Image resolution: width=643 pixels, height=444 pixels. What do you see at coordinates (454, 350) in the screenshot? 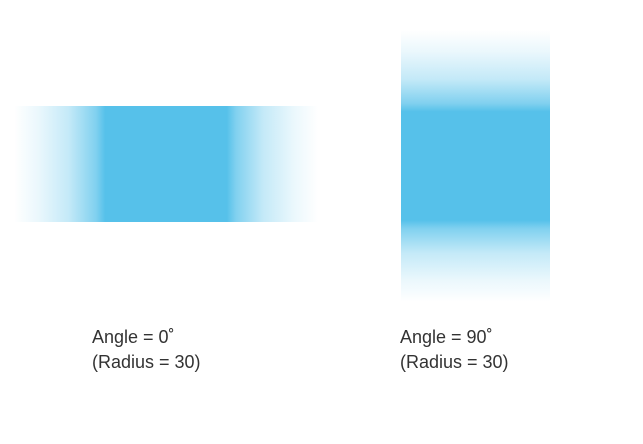
I see `caption-angle-90: Angle = 90˚ (Radius = 30)` at bounding box center [454, 350].